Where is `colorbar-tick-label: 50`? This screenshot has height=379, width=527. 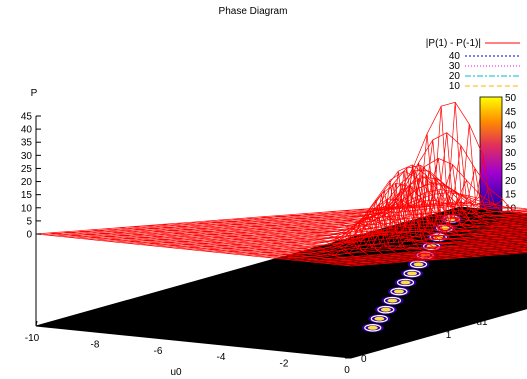
colorbar-tick-label: 50 is located at coordinates (511, 98).